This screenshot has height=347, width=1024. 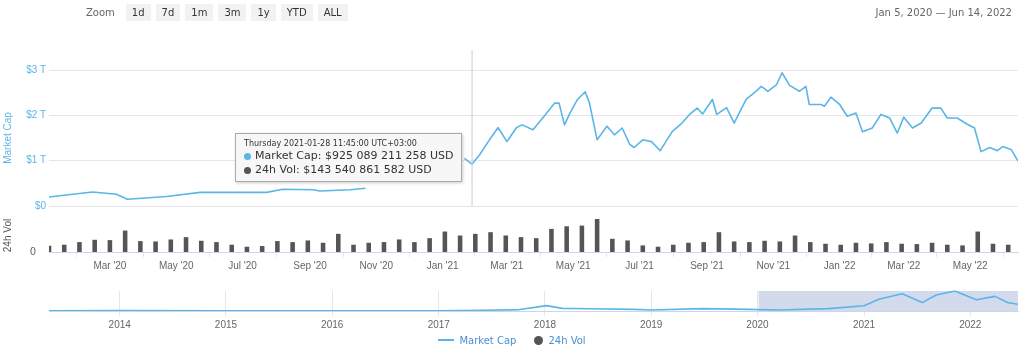 What do you see at coordinates (970, 265) in the screenshot?
I see `x-tick-label: May '22` at bounding box center [970, 265].